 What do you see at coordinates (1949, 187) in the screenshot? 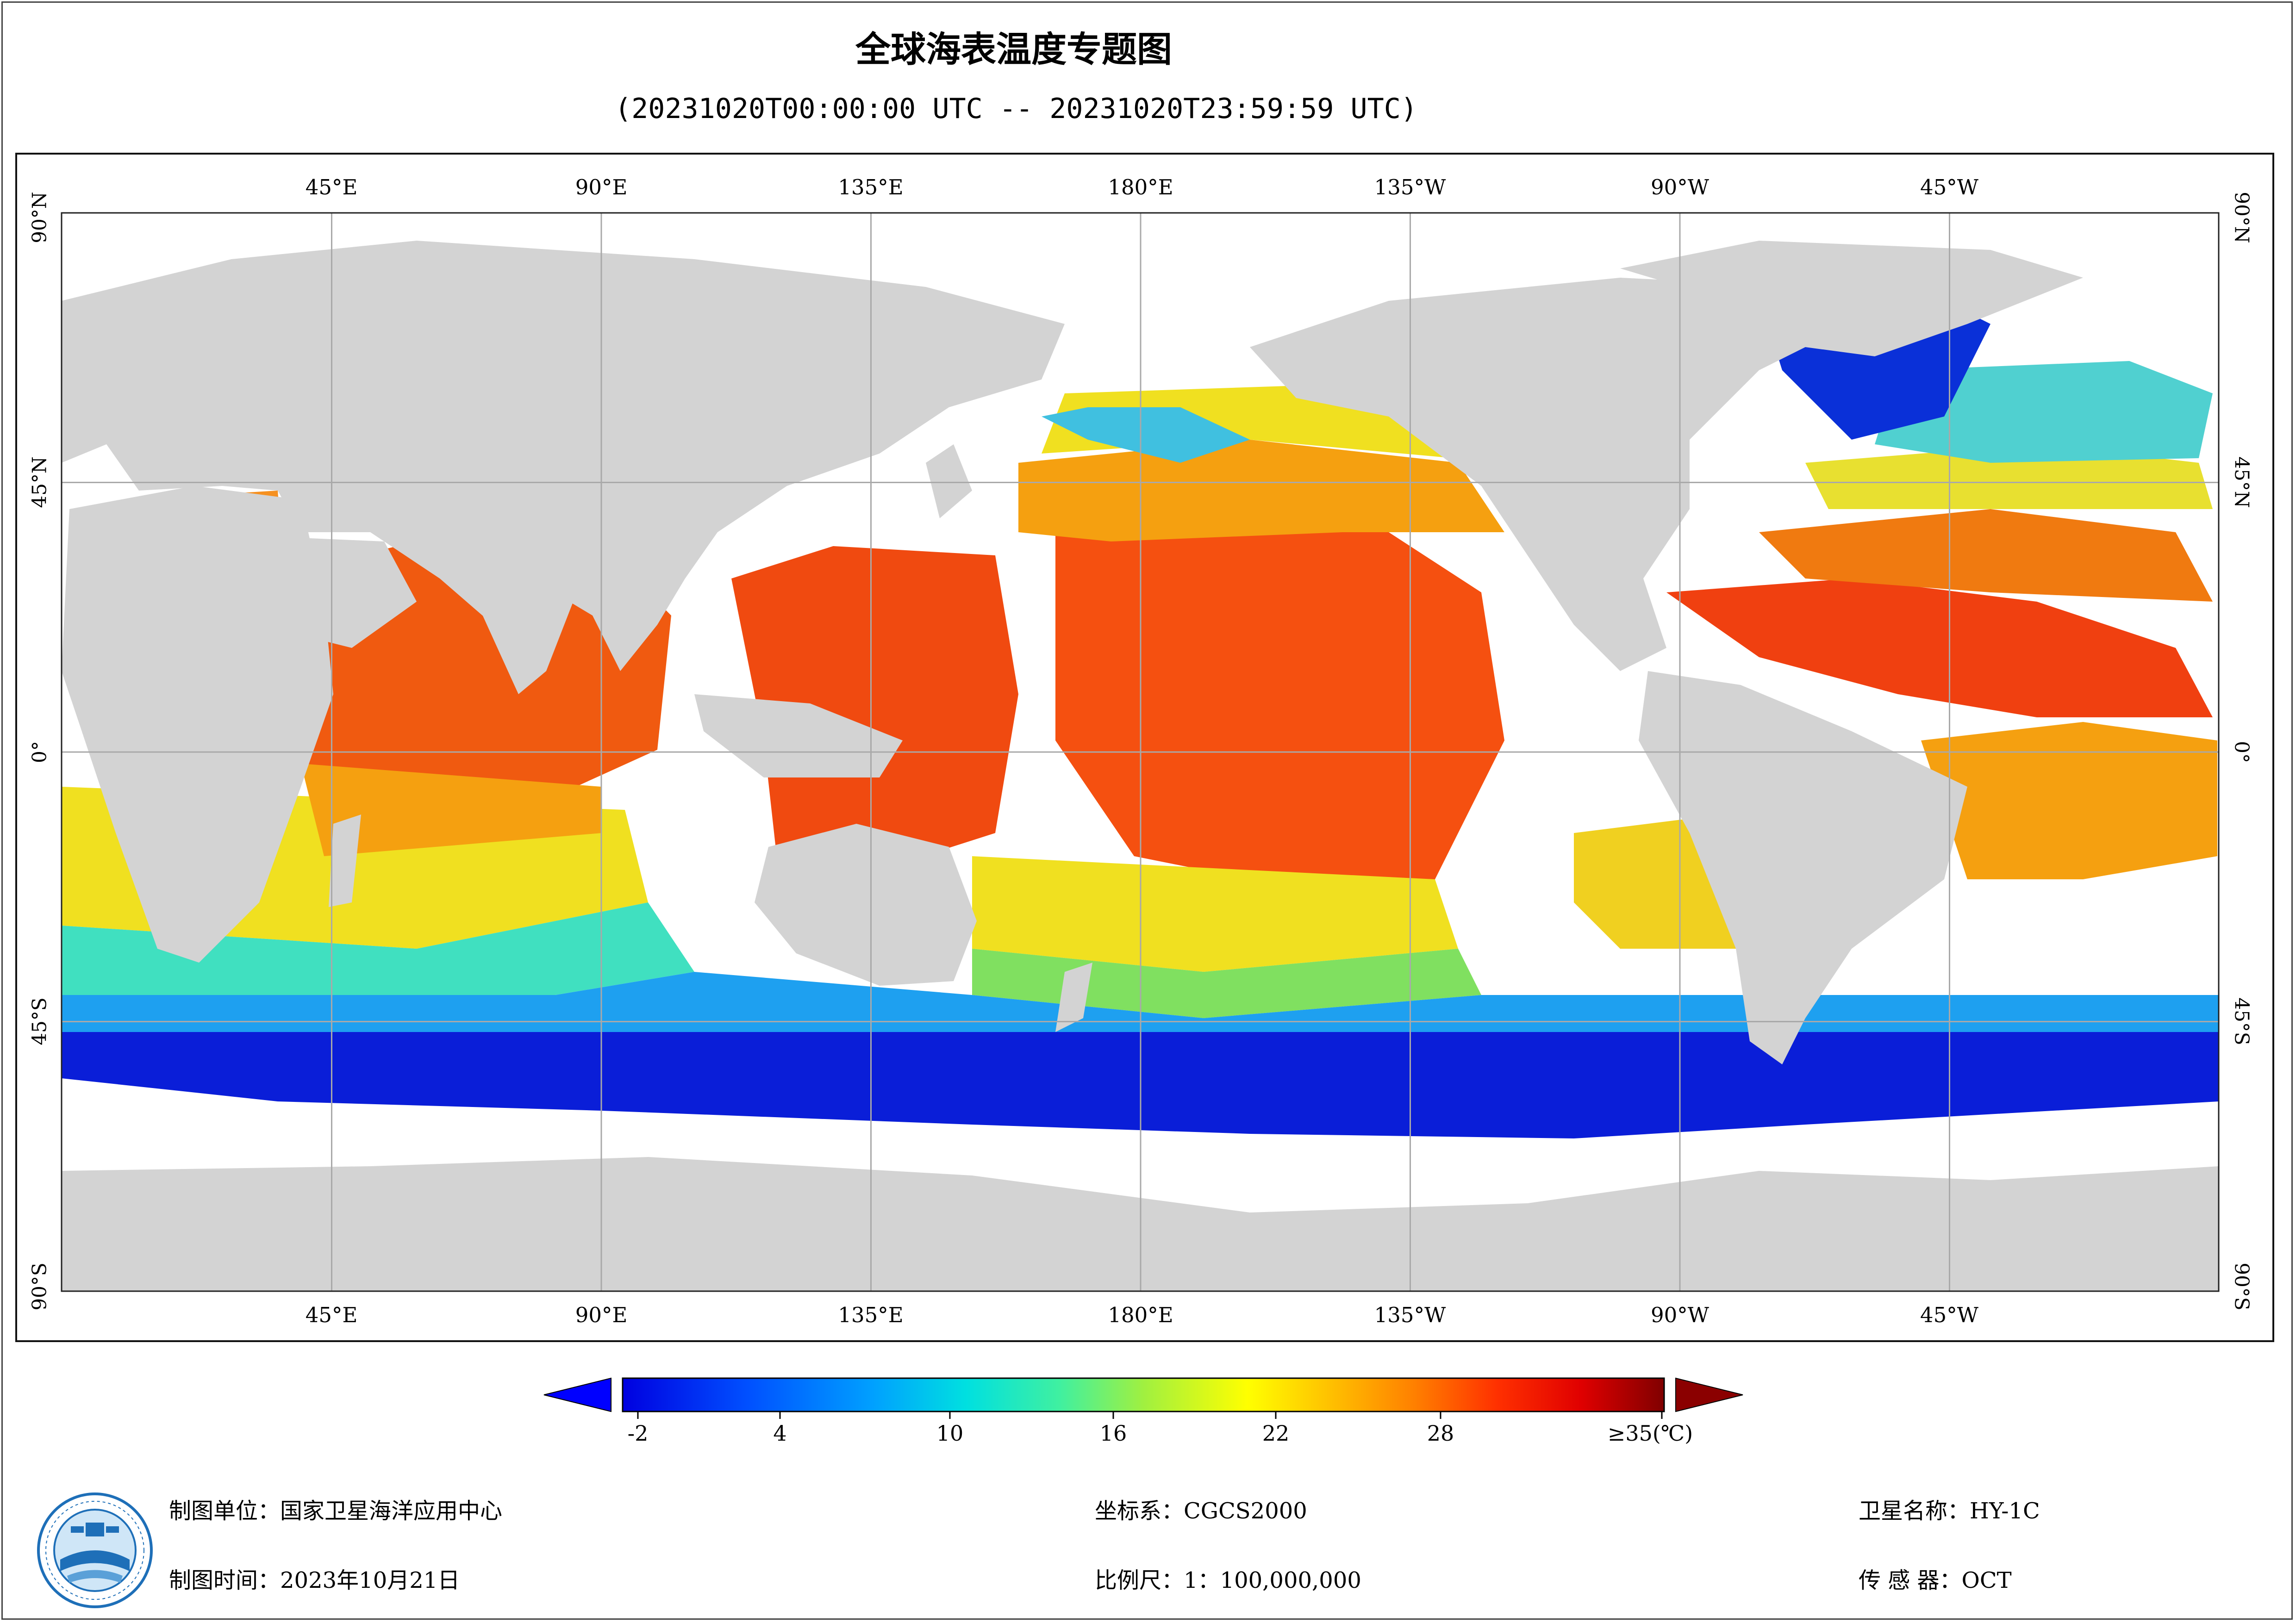
I see `lon-label-top: 45°W` at bounding box center [1949, 187].